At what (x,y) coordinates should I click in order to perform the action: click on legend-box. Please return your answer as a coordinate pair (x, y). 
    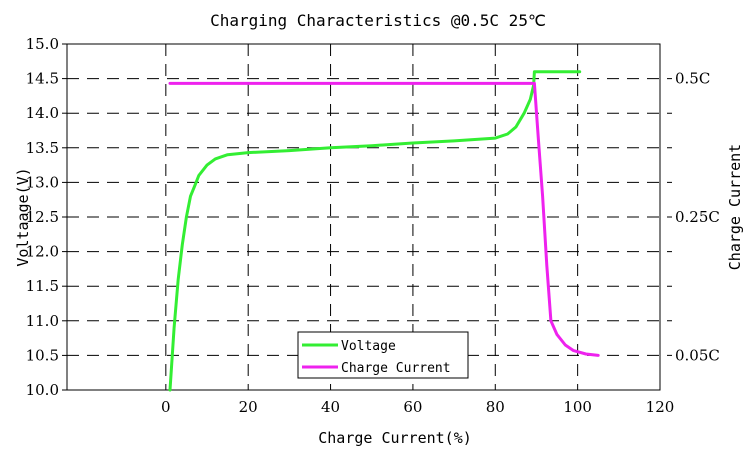
    Looking at the image, I should click on (383, 355).